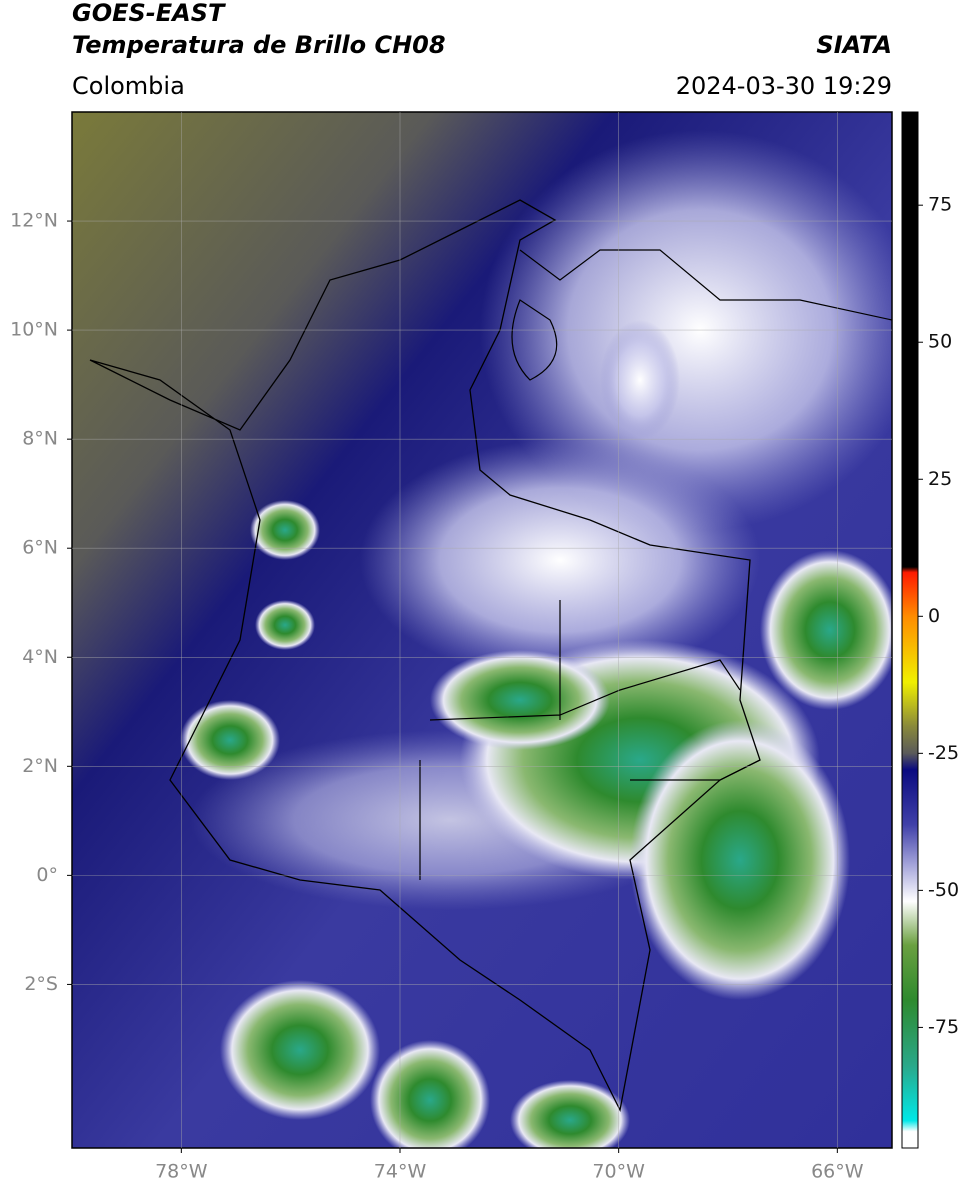 The height and width of the screenshot is (1190, 966). What do you see at coordinates (149, 13) in the screenshot?
I see `title: GOES-EAST` at bounding box center [149, 13].